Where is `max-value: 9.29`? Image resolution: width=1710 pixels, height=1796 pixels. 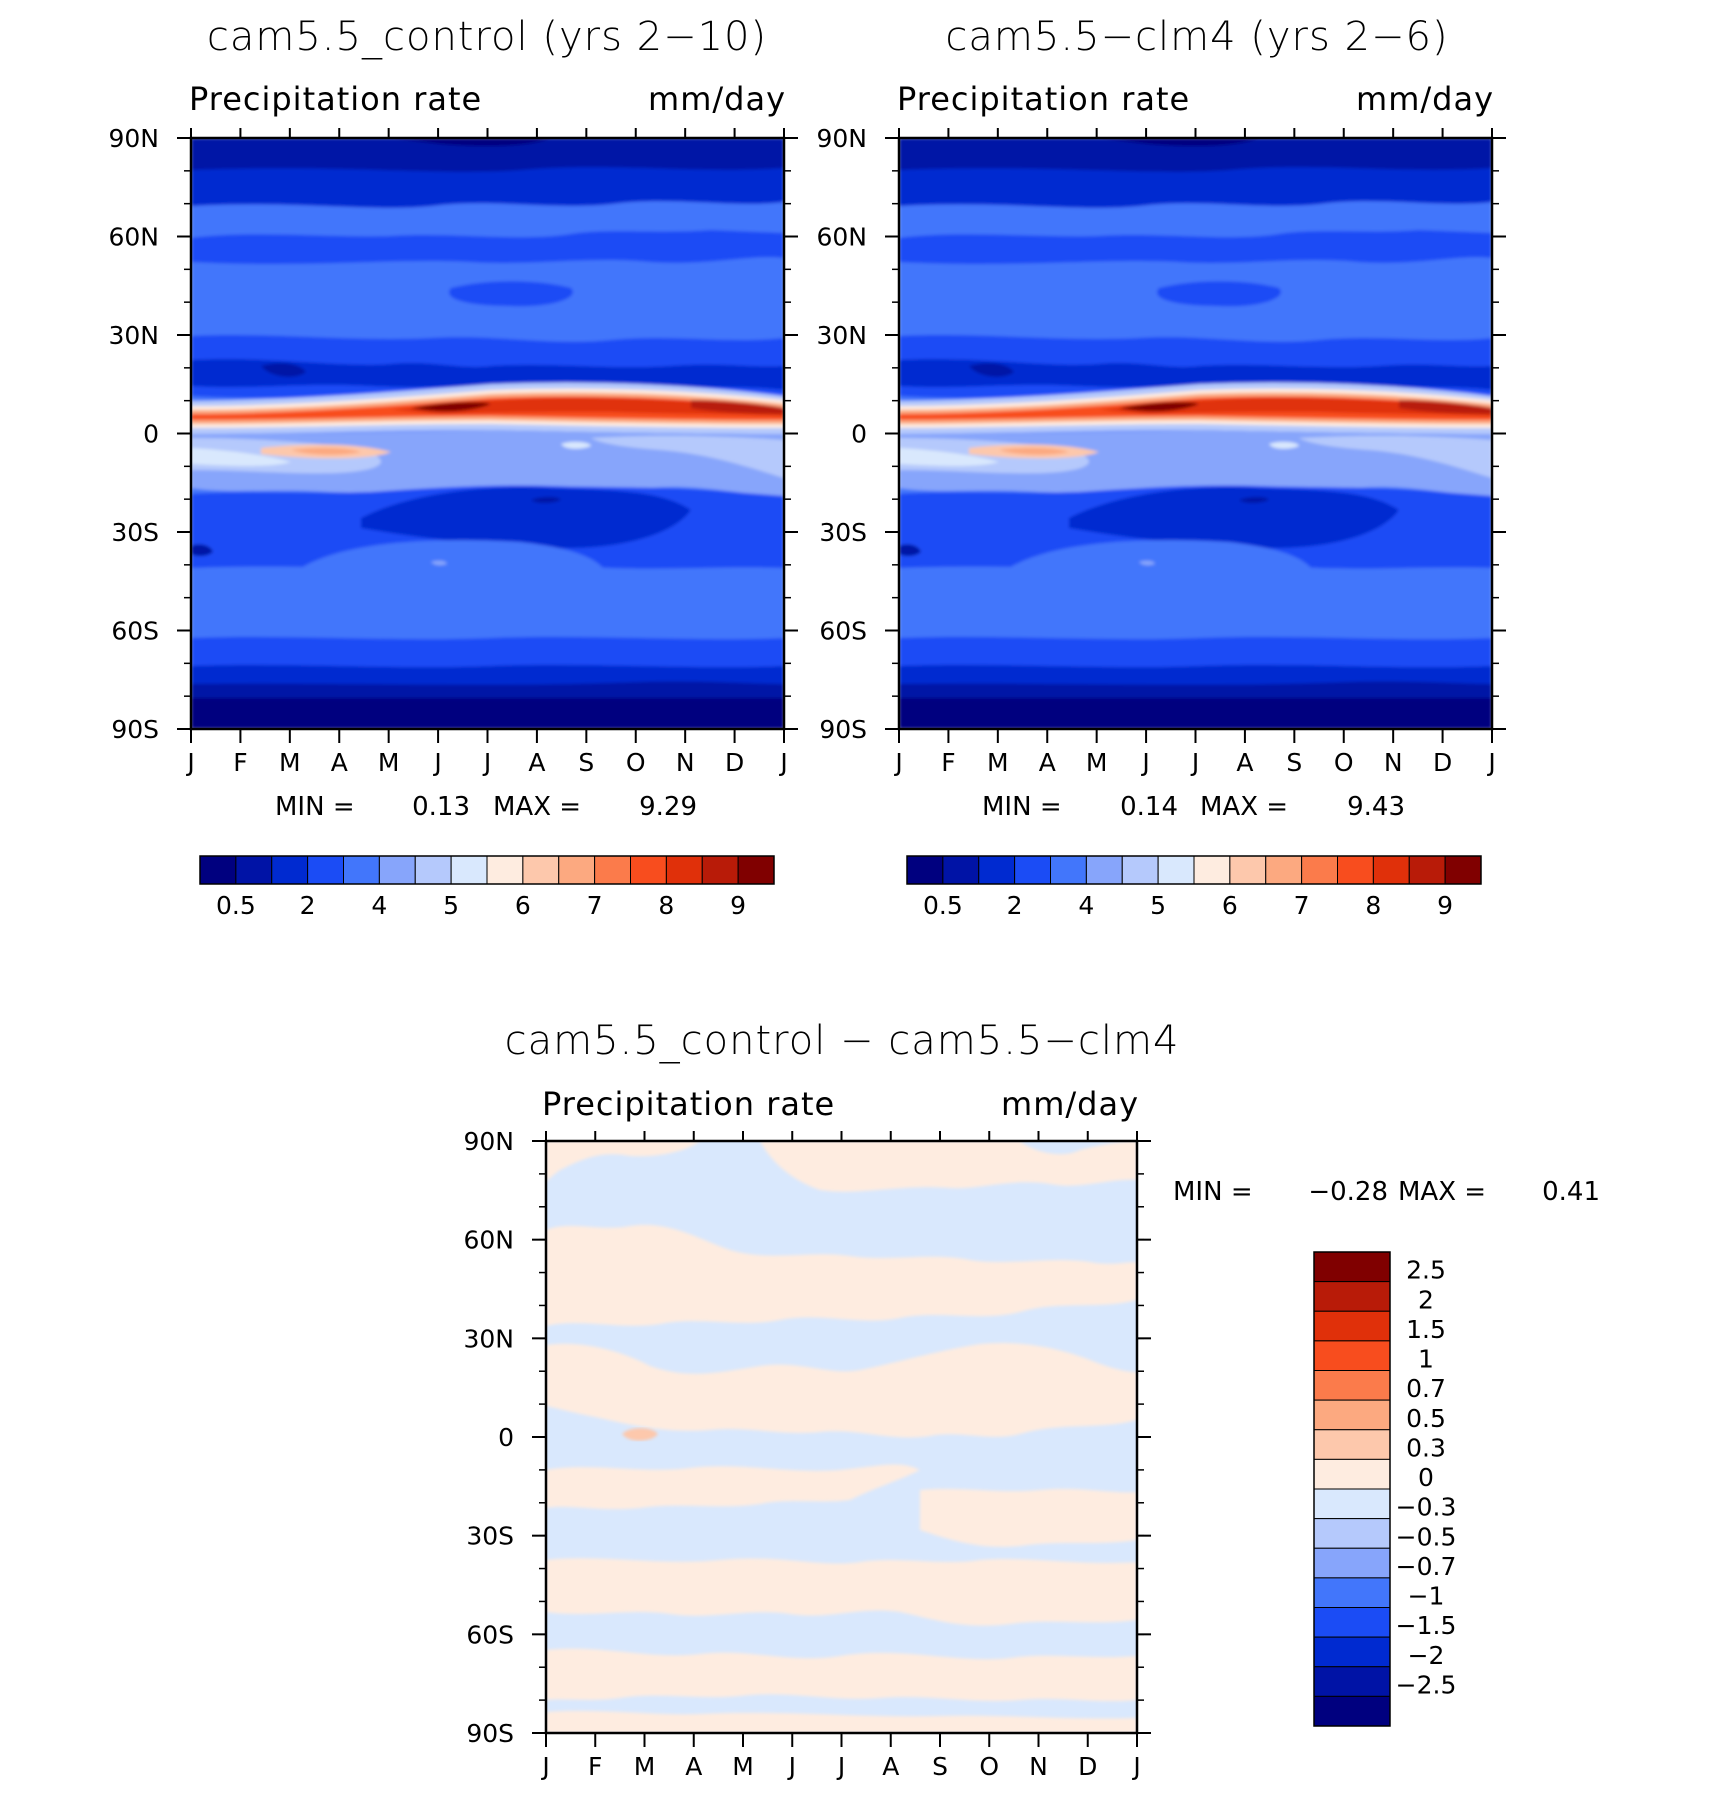
max-value: 9.29 is located at coordinates (668, 807).